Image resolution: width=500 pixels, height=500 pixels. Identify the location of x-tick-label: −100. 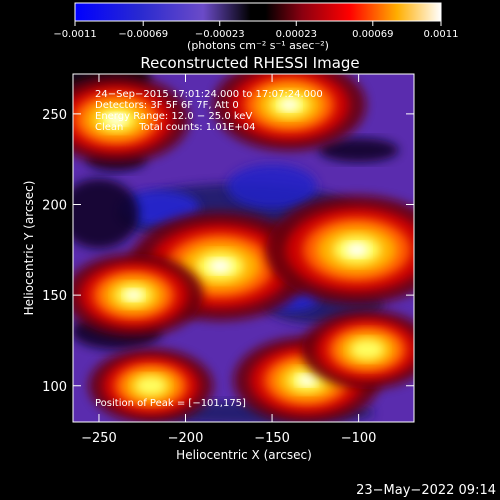
(359, 438).